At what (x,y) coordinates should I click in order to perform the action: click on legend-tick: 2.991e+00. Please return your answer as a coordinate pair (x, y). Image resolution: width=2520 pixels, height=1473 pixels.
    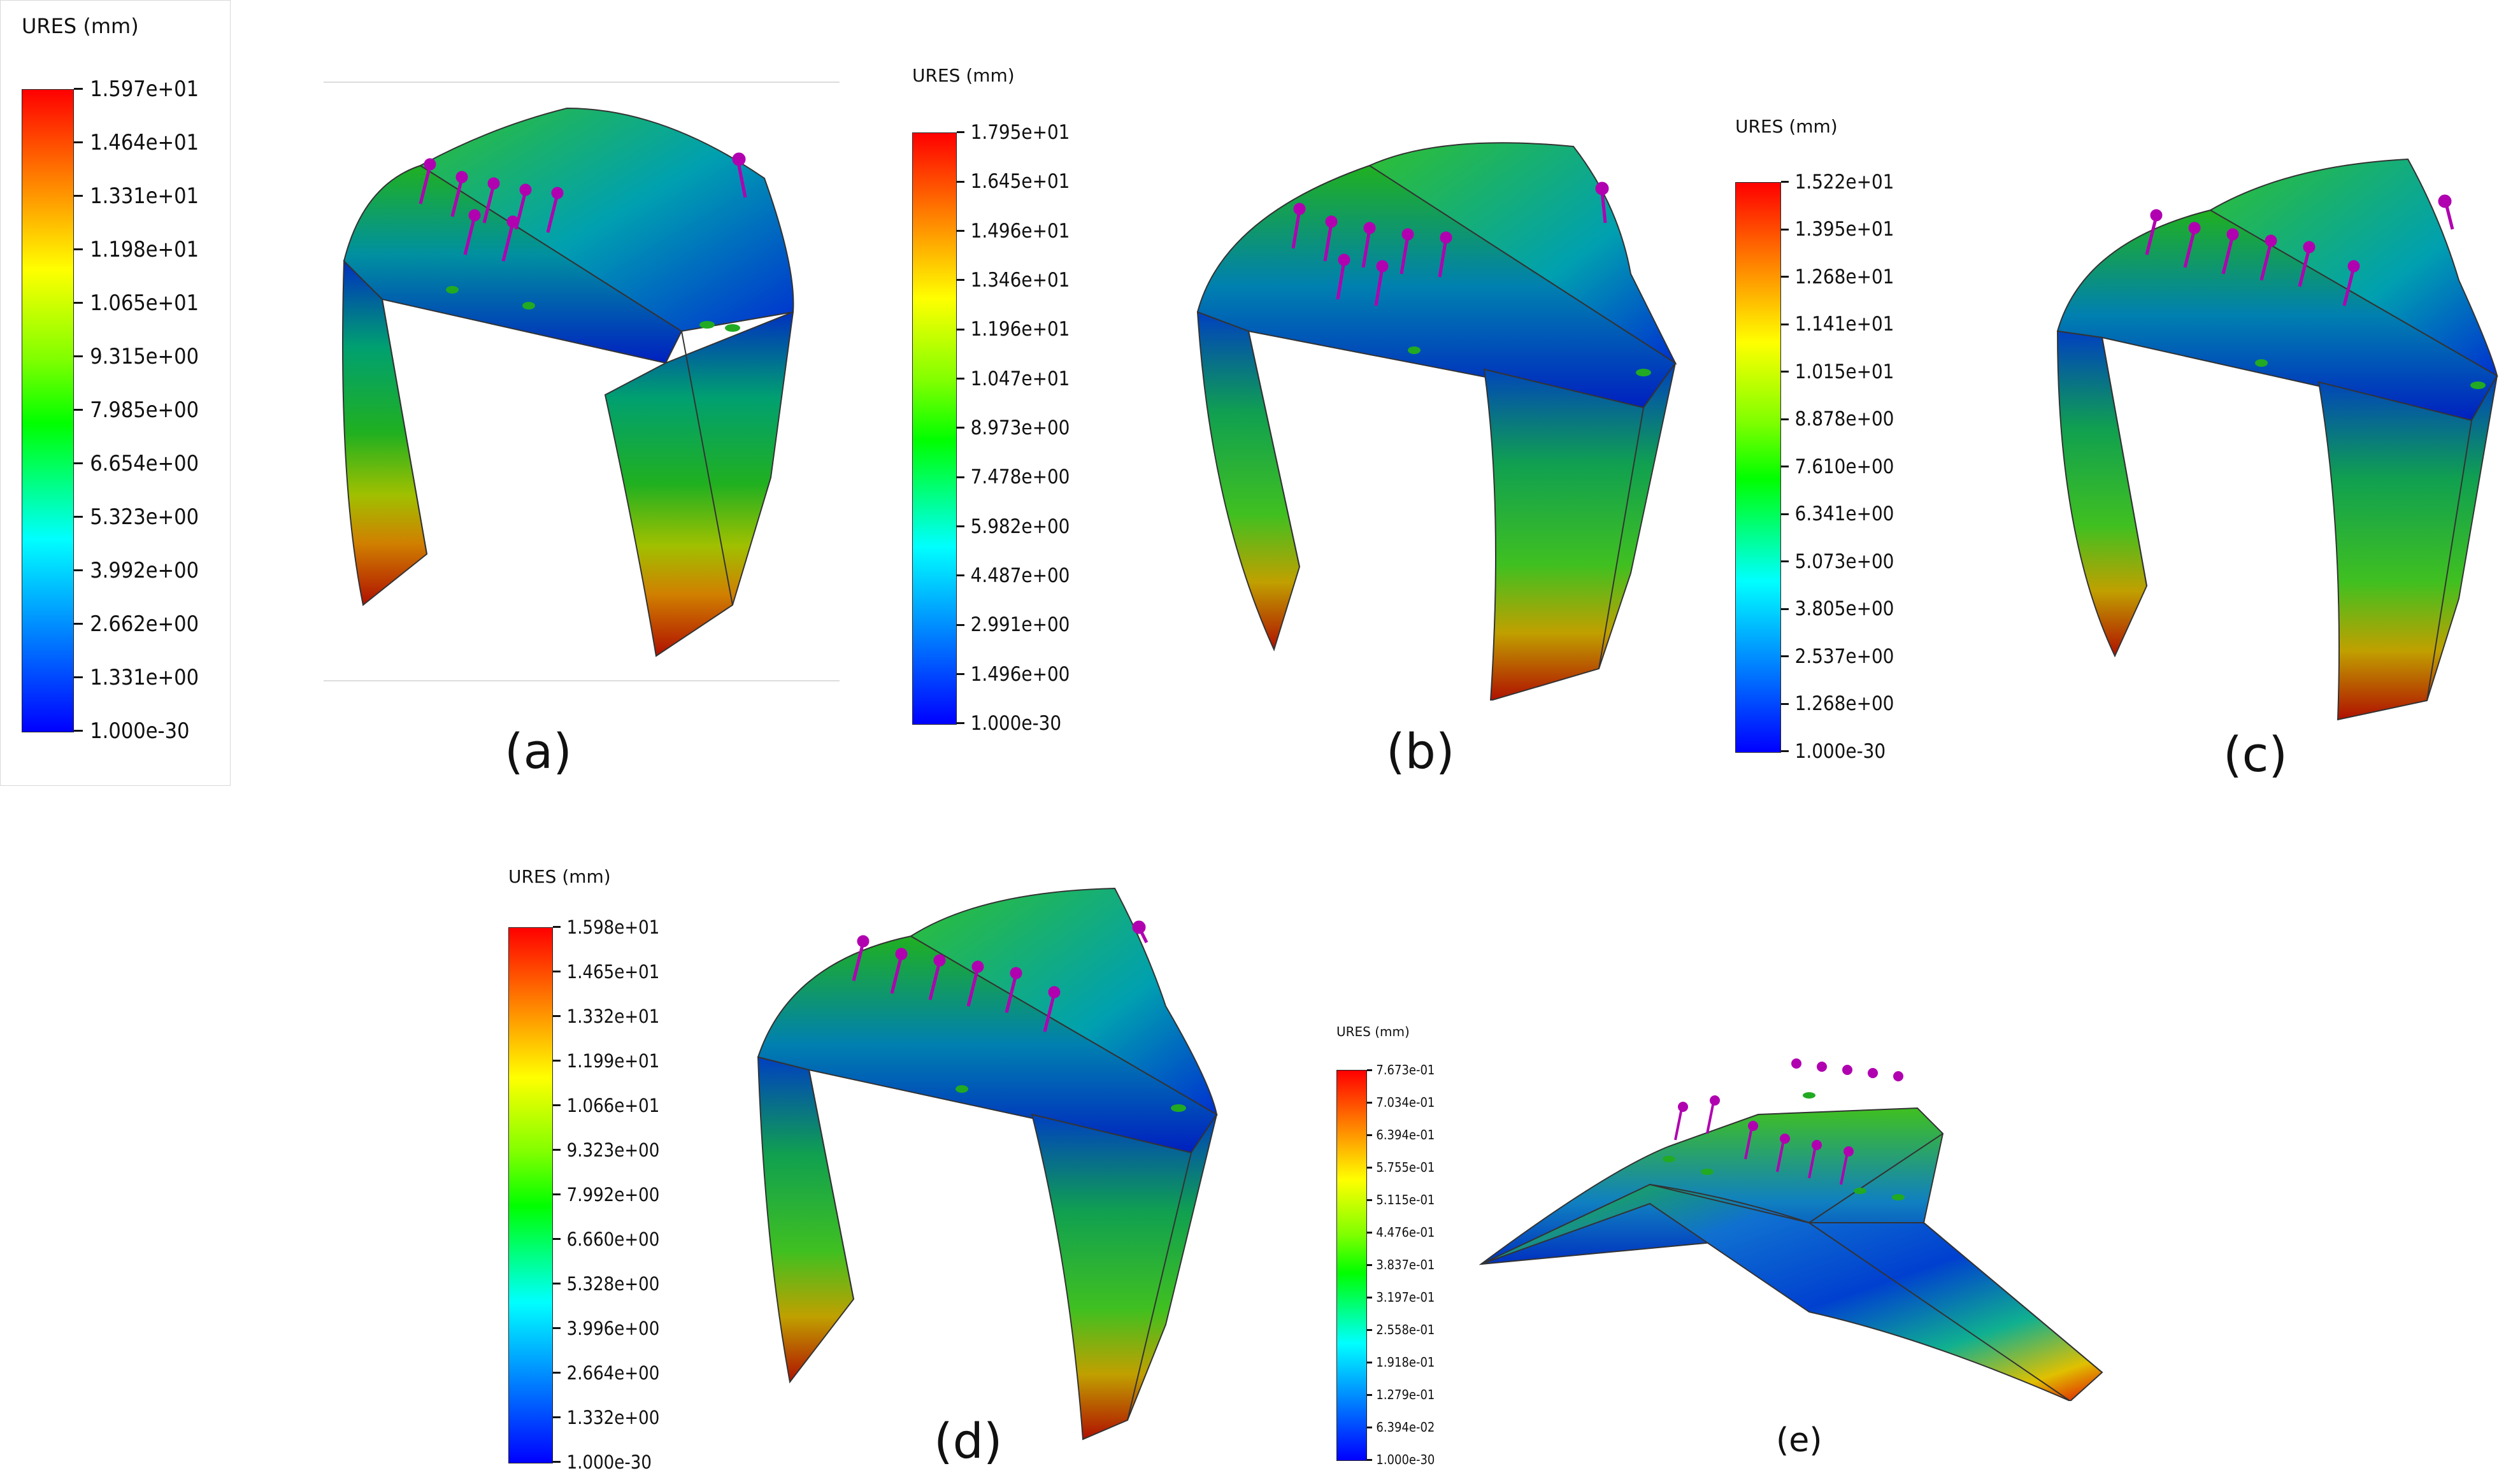
    Looking at the image, I should click on (1013, 625).